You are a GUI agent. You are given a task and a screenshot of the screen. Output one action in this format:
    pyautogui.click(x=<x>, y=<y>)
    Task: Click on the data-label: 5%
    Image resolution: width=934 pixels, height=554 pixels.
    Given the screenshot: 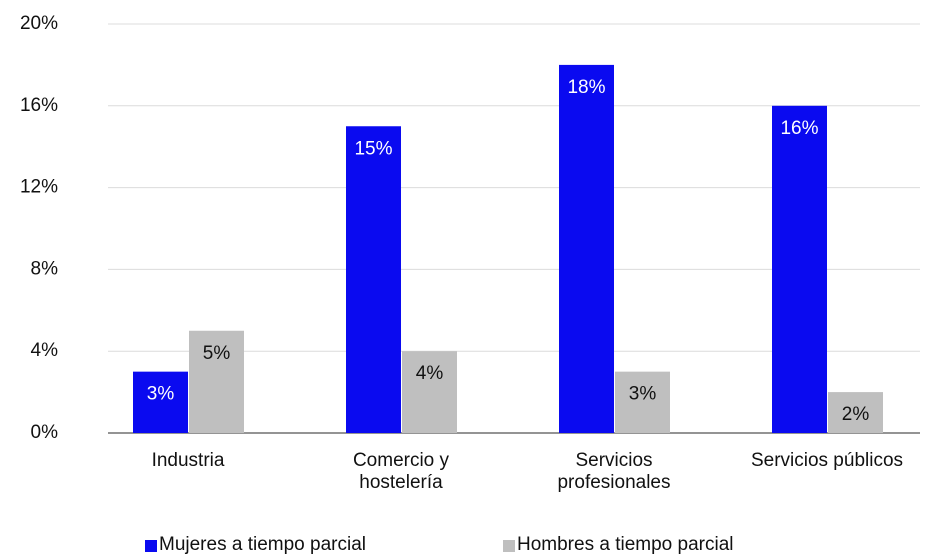 What is the action you would take?
    pyautogui.click(x=217, y=353)
    